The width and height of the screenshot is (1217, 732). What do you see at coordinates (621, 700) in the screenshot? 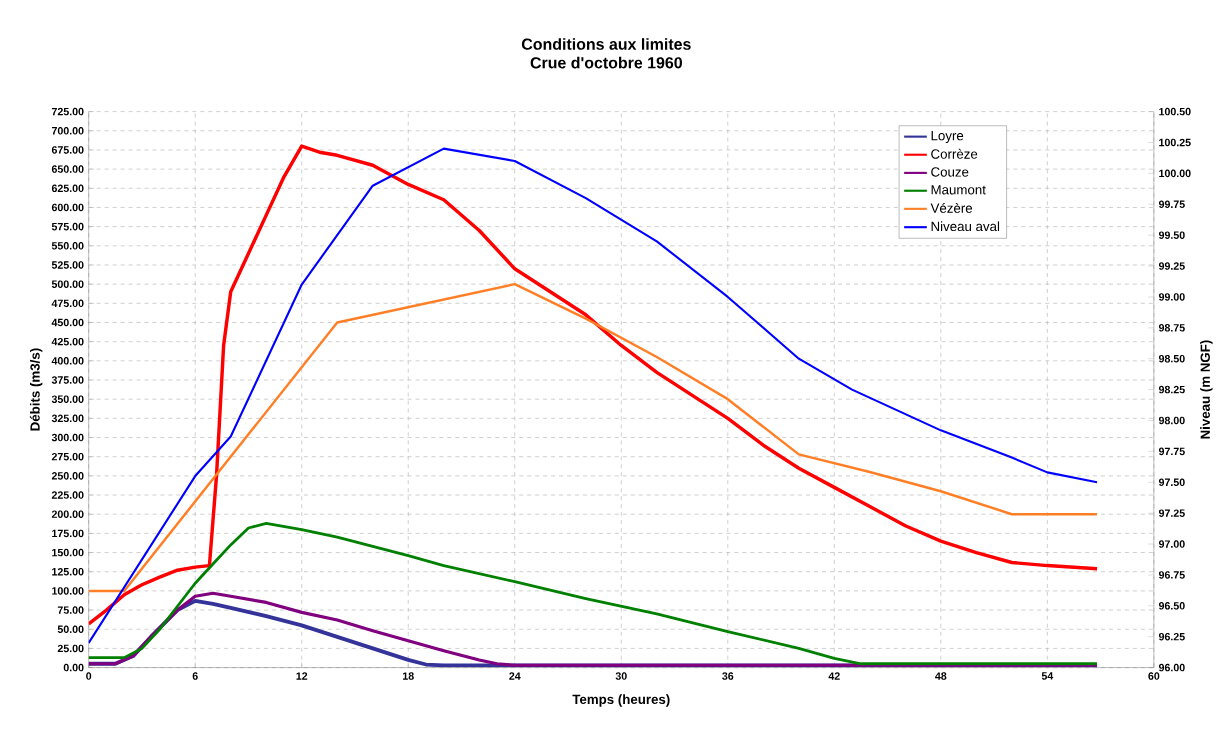
I see `x-axis-title: Temps (heures)` at bounding box center [621, 700].